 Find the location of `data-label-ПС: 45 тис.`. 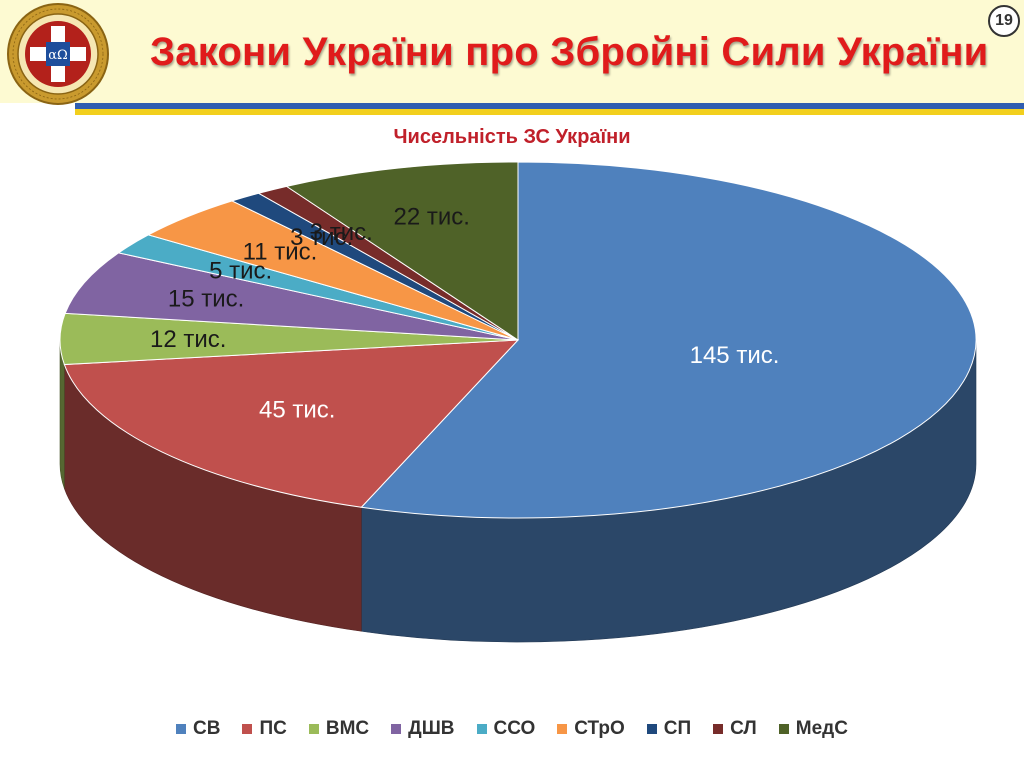

data-label-ПС: 45 тис. is located at coordinates (297, 409).